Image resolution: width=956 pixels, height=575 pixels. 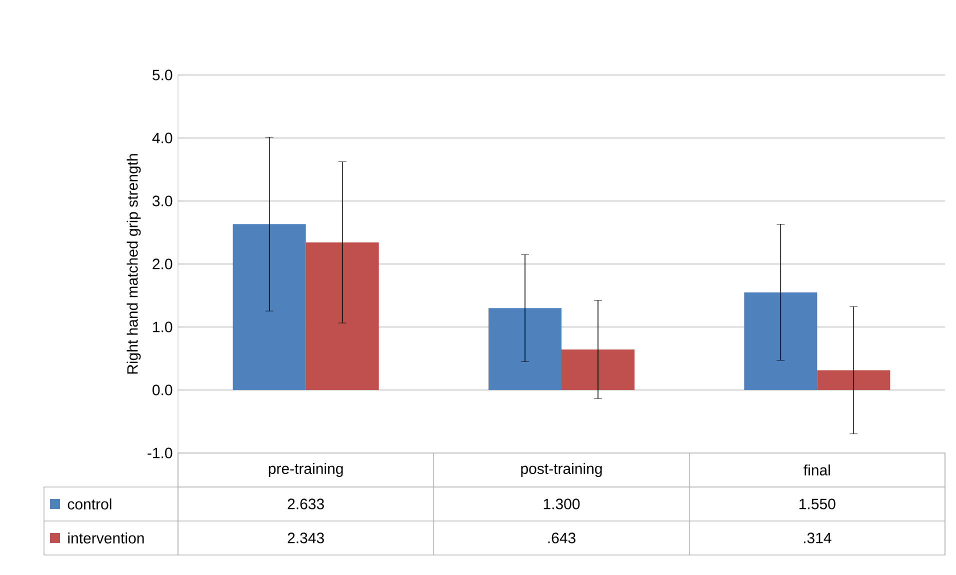 What do you see at coordinates (162, 75) in the screenshot?
I see `y-tick-label: 5.0` at bounding box center [162, 75].